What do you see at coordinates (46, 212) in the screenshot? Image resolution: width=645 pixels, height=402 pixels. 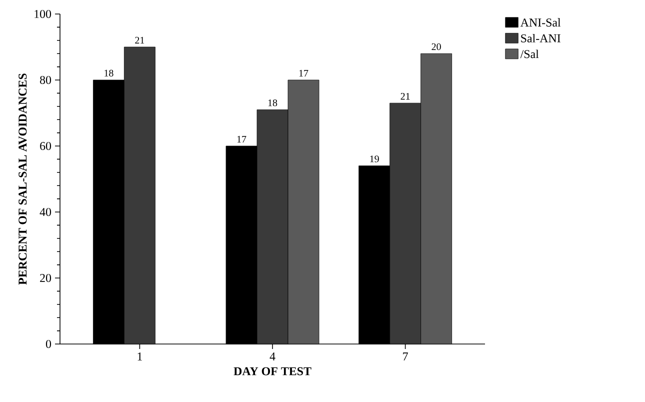 I see `y-tick-label: 40` at bounding box center [46, 212].